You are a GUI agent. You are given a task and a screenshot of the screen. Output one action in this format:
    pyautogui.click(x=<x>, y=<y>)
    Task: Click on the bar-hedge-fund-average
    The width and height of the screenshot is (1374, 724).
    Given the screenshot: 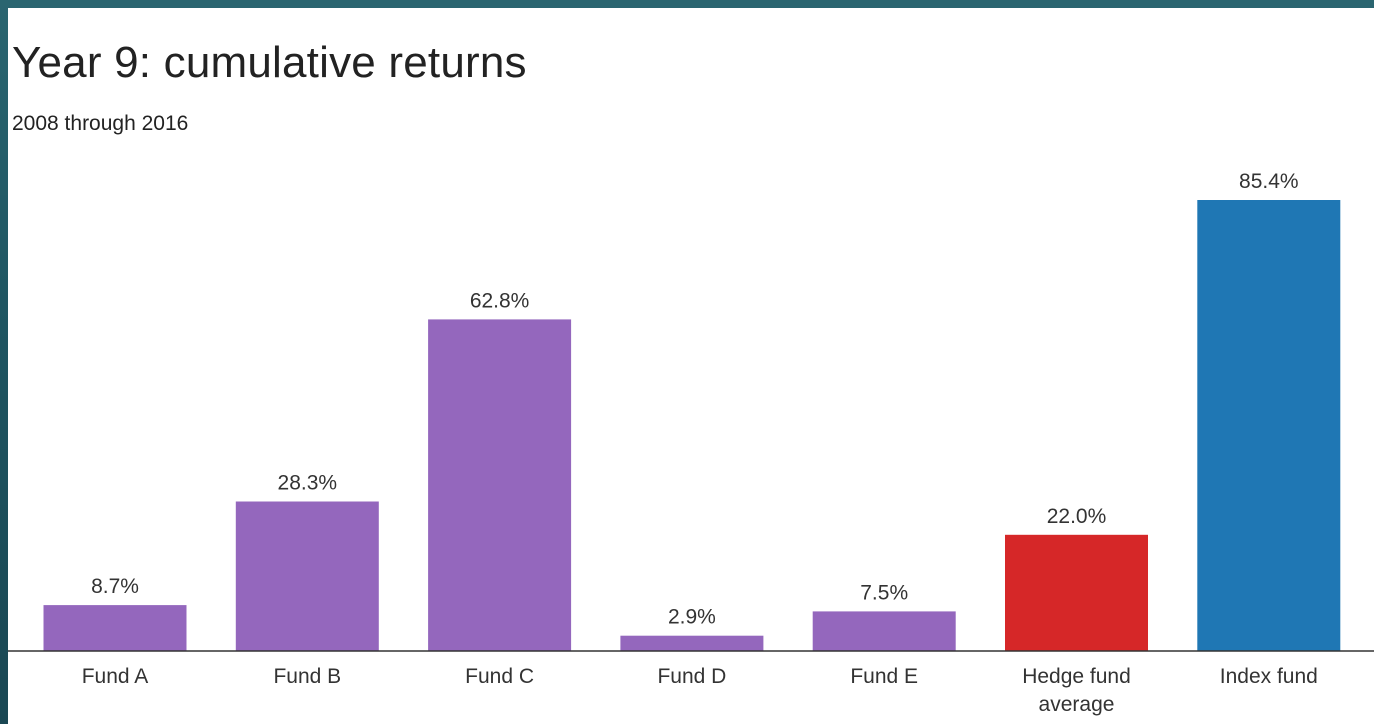 What is the action you would take?
    pyautogui.click(x=1076, y=592)
    